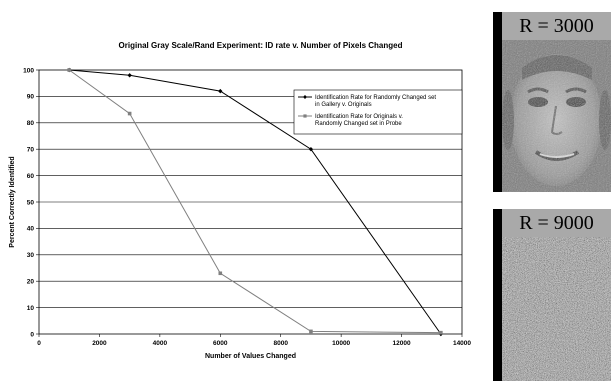 The image size is (613, 381). What do you see at coordinates (220, 343) in the screenshot?
I see `tick-label-x: 6000` at bounding box center [220, 343].